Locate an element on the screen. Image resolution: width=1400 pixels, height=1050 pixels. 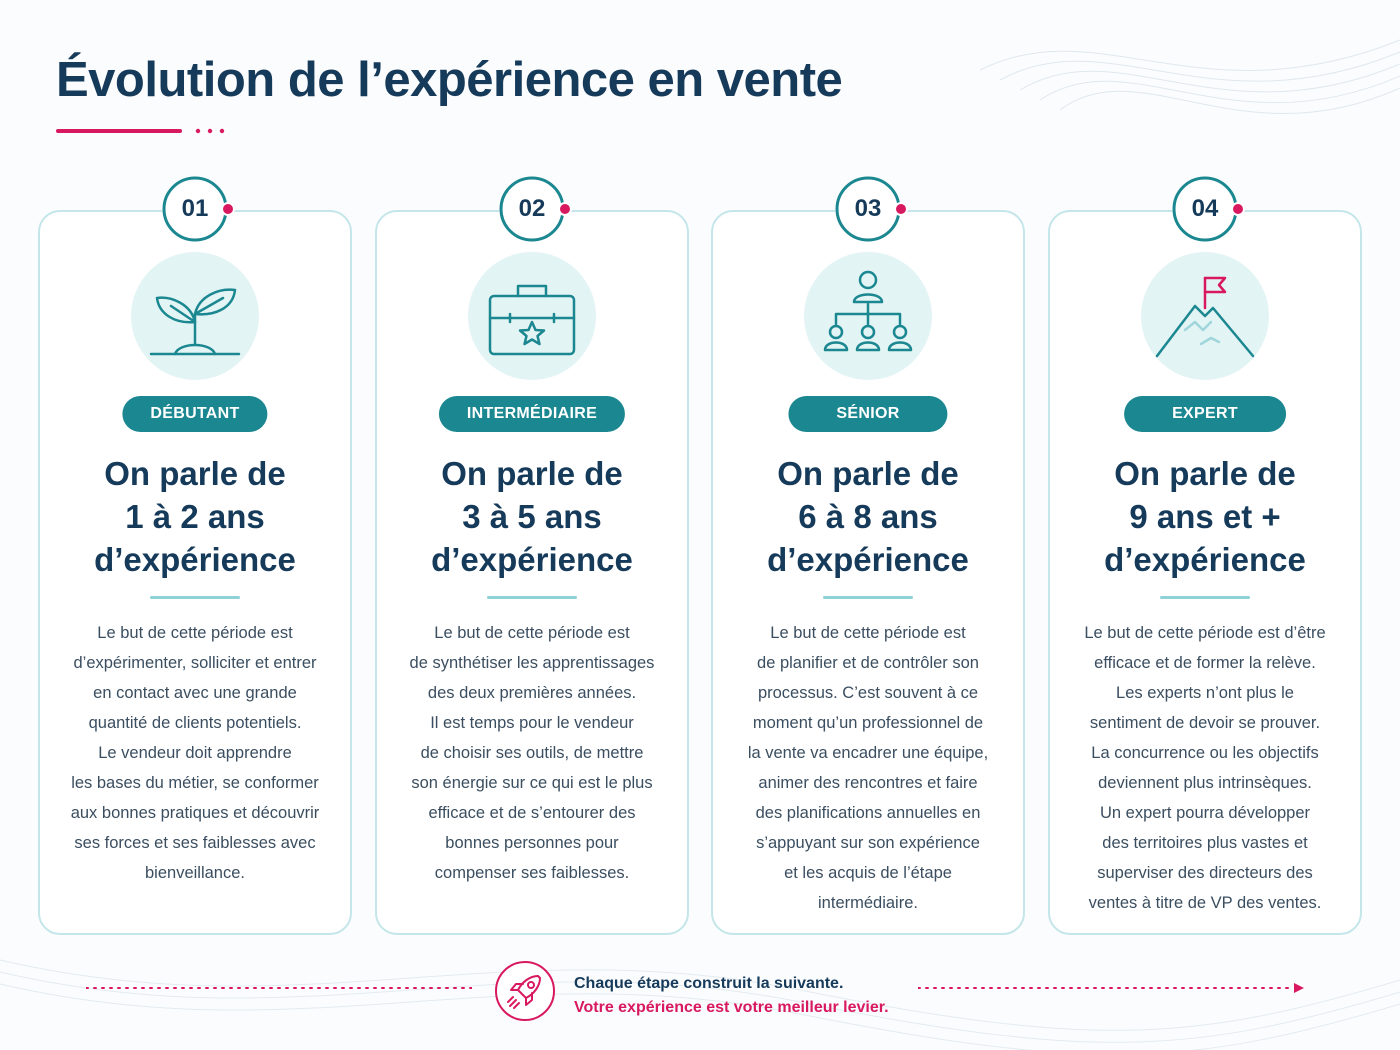
step-number-badge: 01 is located at coordinates (198, 209).